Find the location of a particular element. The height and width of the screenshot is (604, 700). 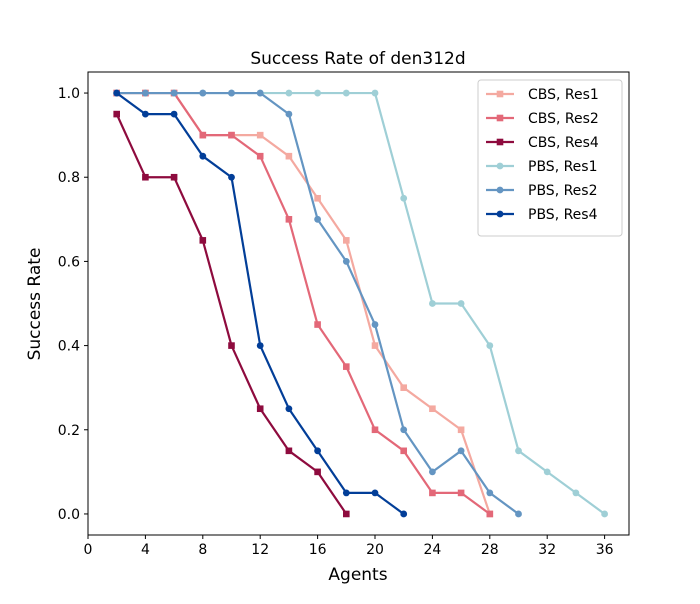

legend-item: CBS, Res1 is located at coordinates (542, 95).